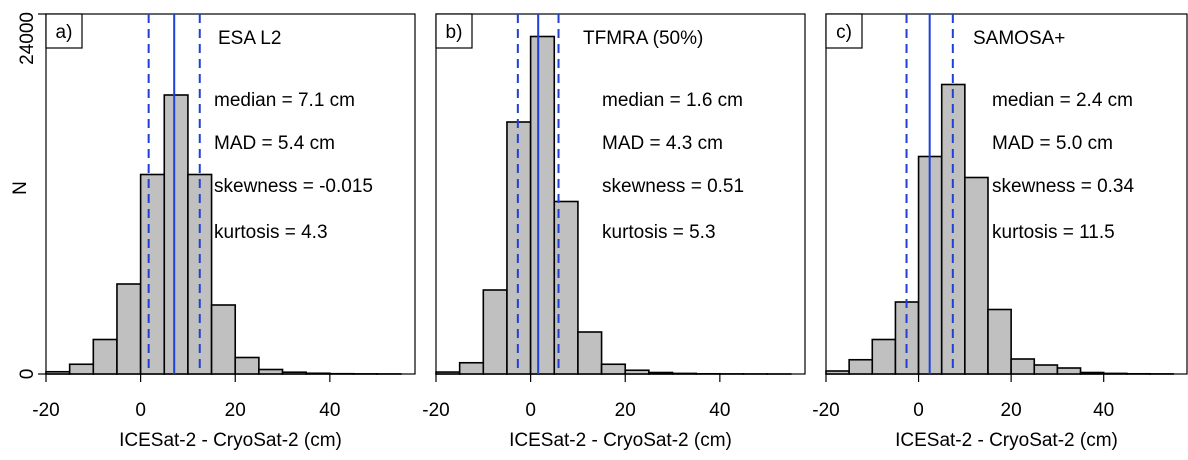 The height and width of the screenshot is (460, 1188). What do you see at coordinates (274, 143) in the screenshot?
I see `stat-text: MAD = 5.4 cm` at bounding box center [274, 143].